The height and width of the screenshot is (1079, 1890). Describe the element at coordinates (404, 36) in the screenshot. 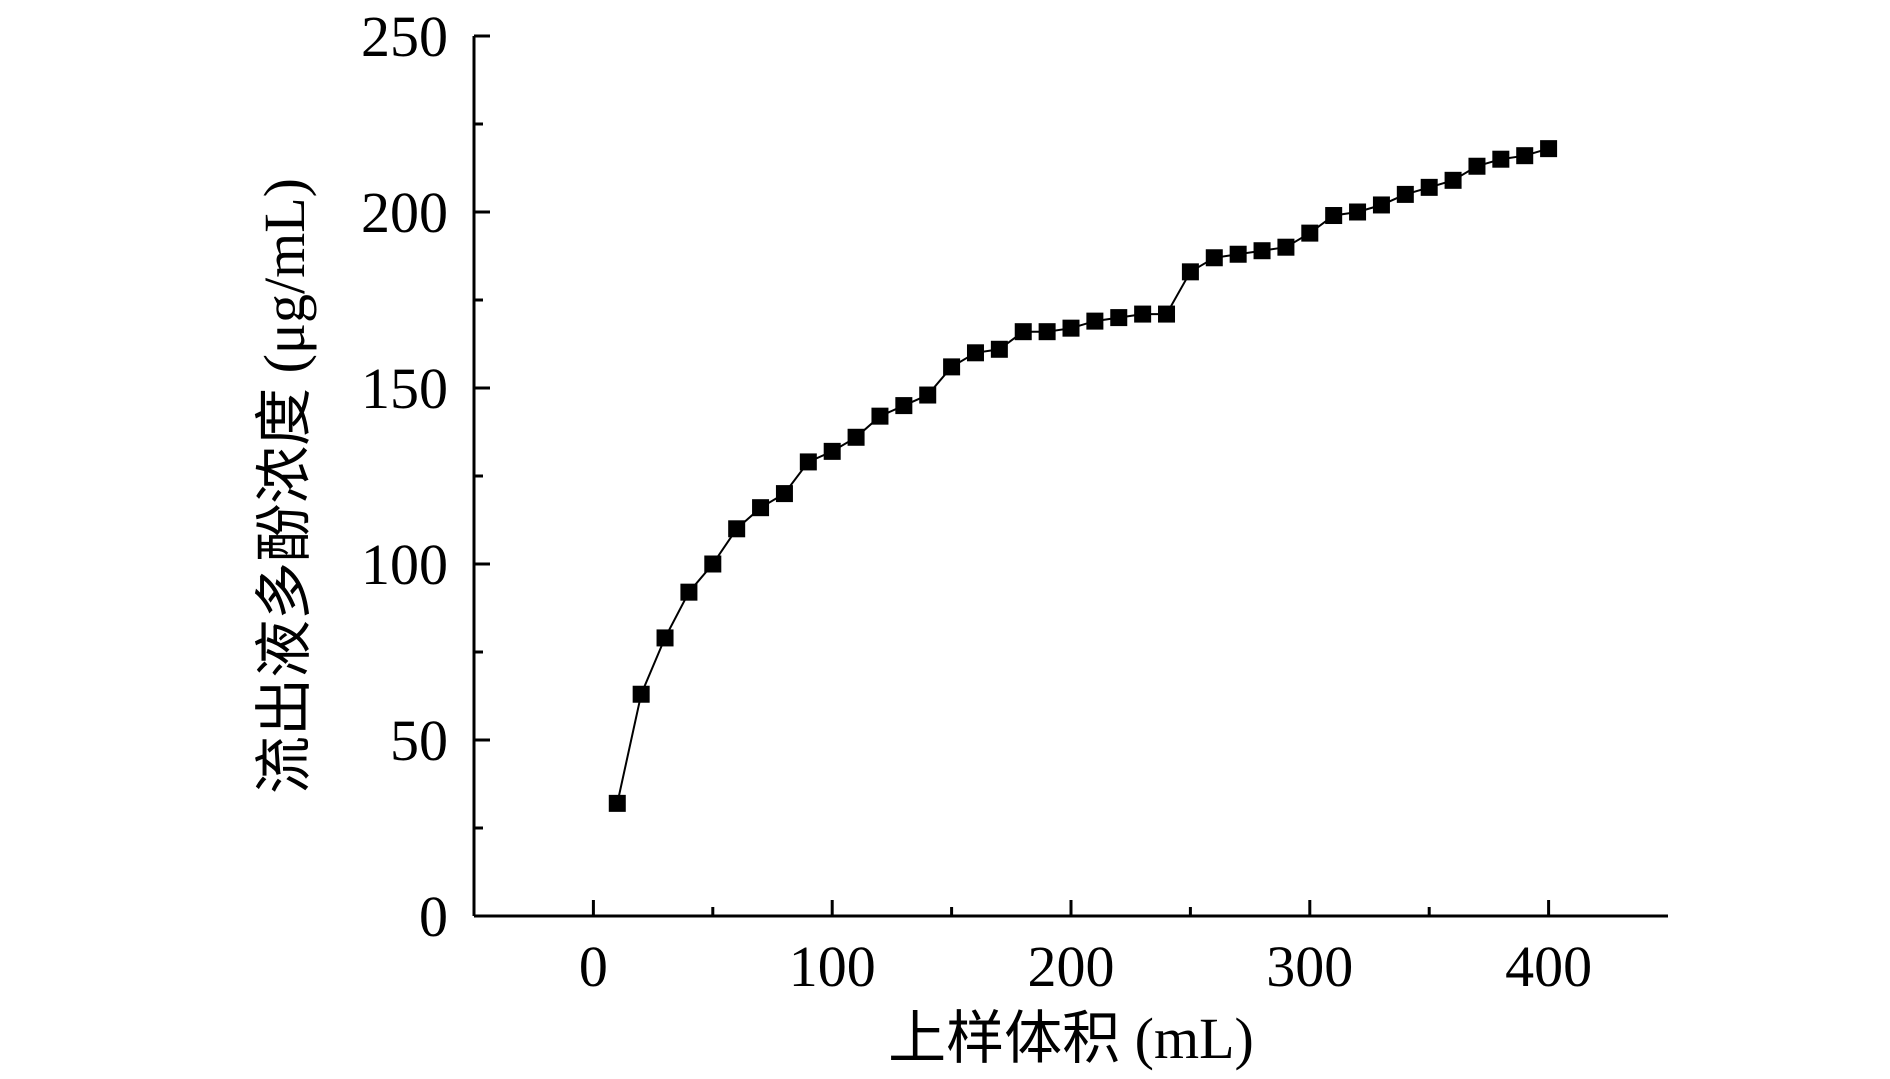

I see `y-tick-label: 250` at that location.